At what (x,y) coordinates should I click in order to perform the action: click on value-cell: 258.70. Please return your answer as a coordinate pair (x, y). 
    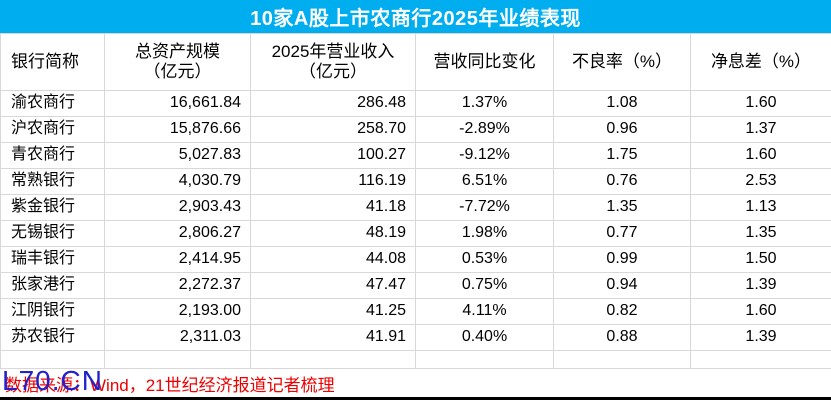
    Looking at the image, I should click on (333, 129).